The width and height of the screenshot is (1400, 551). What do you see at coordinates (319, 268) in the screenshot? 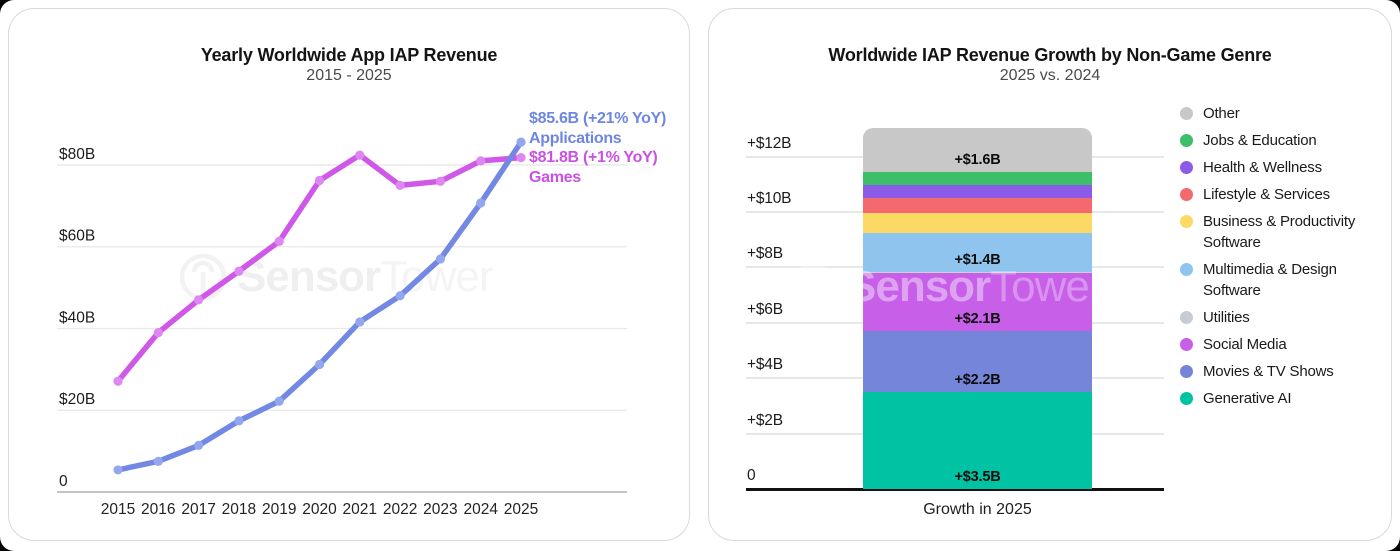
I see `games-line` at bounding box center [319, 268].